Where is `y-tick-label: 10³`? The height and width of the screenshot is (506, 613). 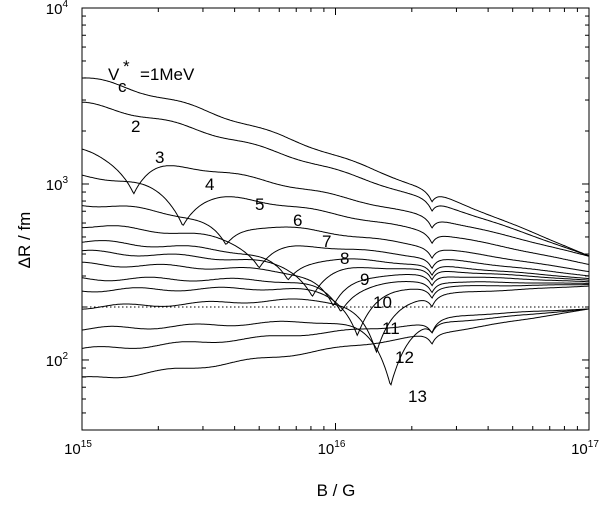 y-tick-label: 10³ is located at coordinates (57, 184).